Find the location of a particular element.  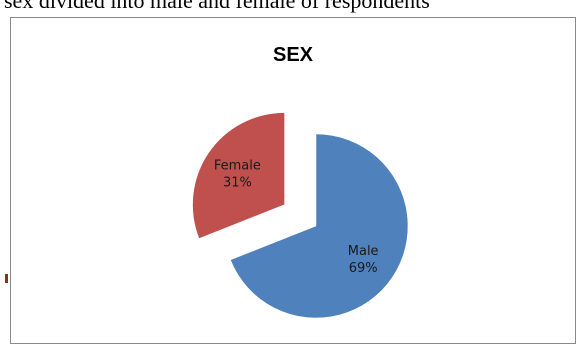

margin-mark is located at coordinates (6, 278).